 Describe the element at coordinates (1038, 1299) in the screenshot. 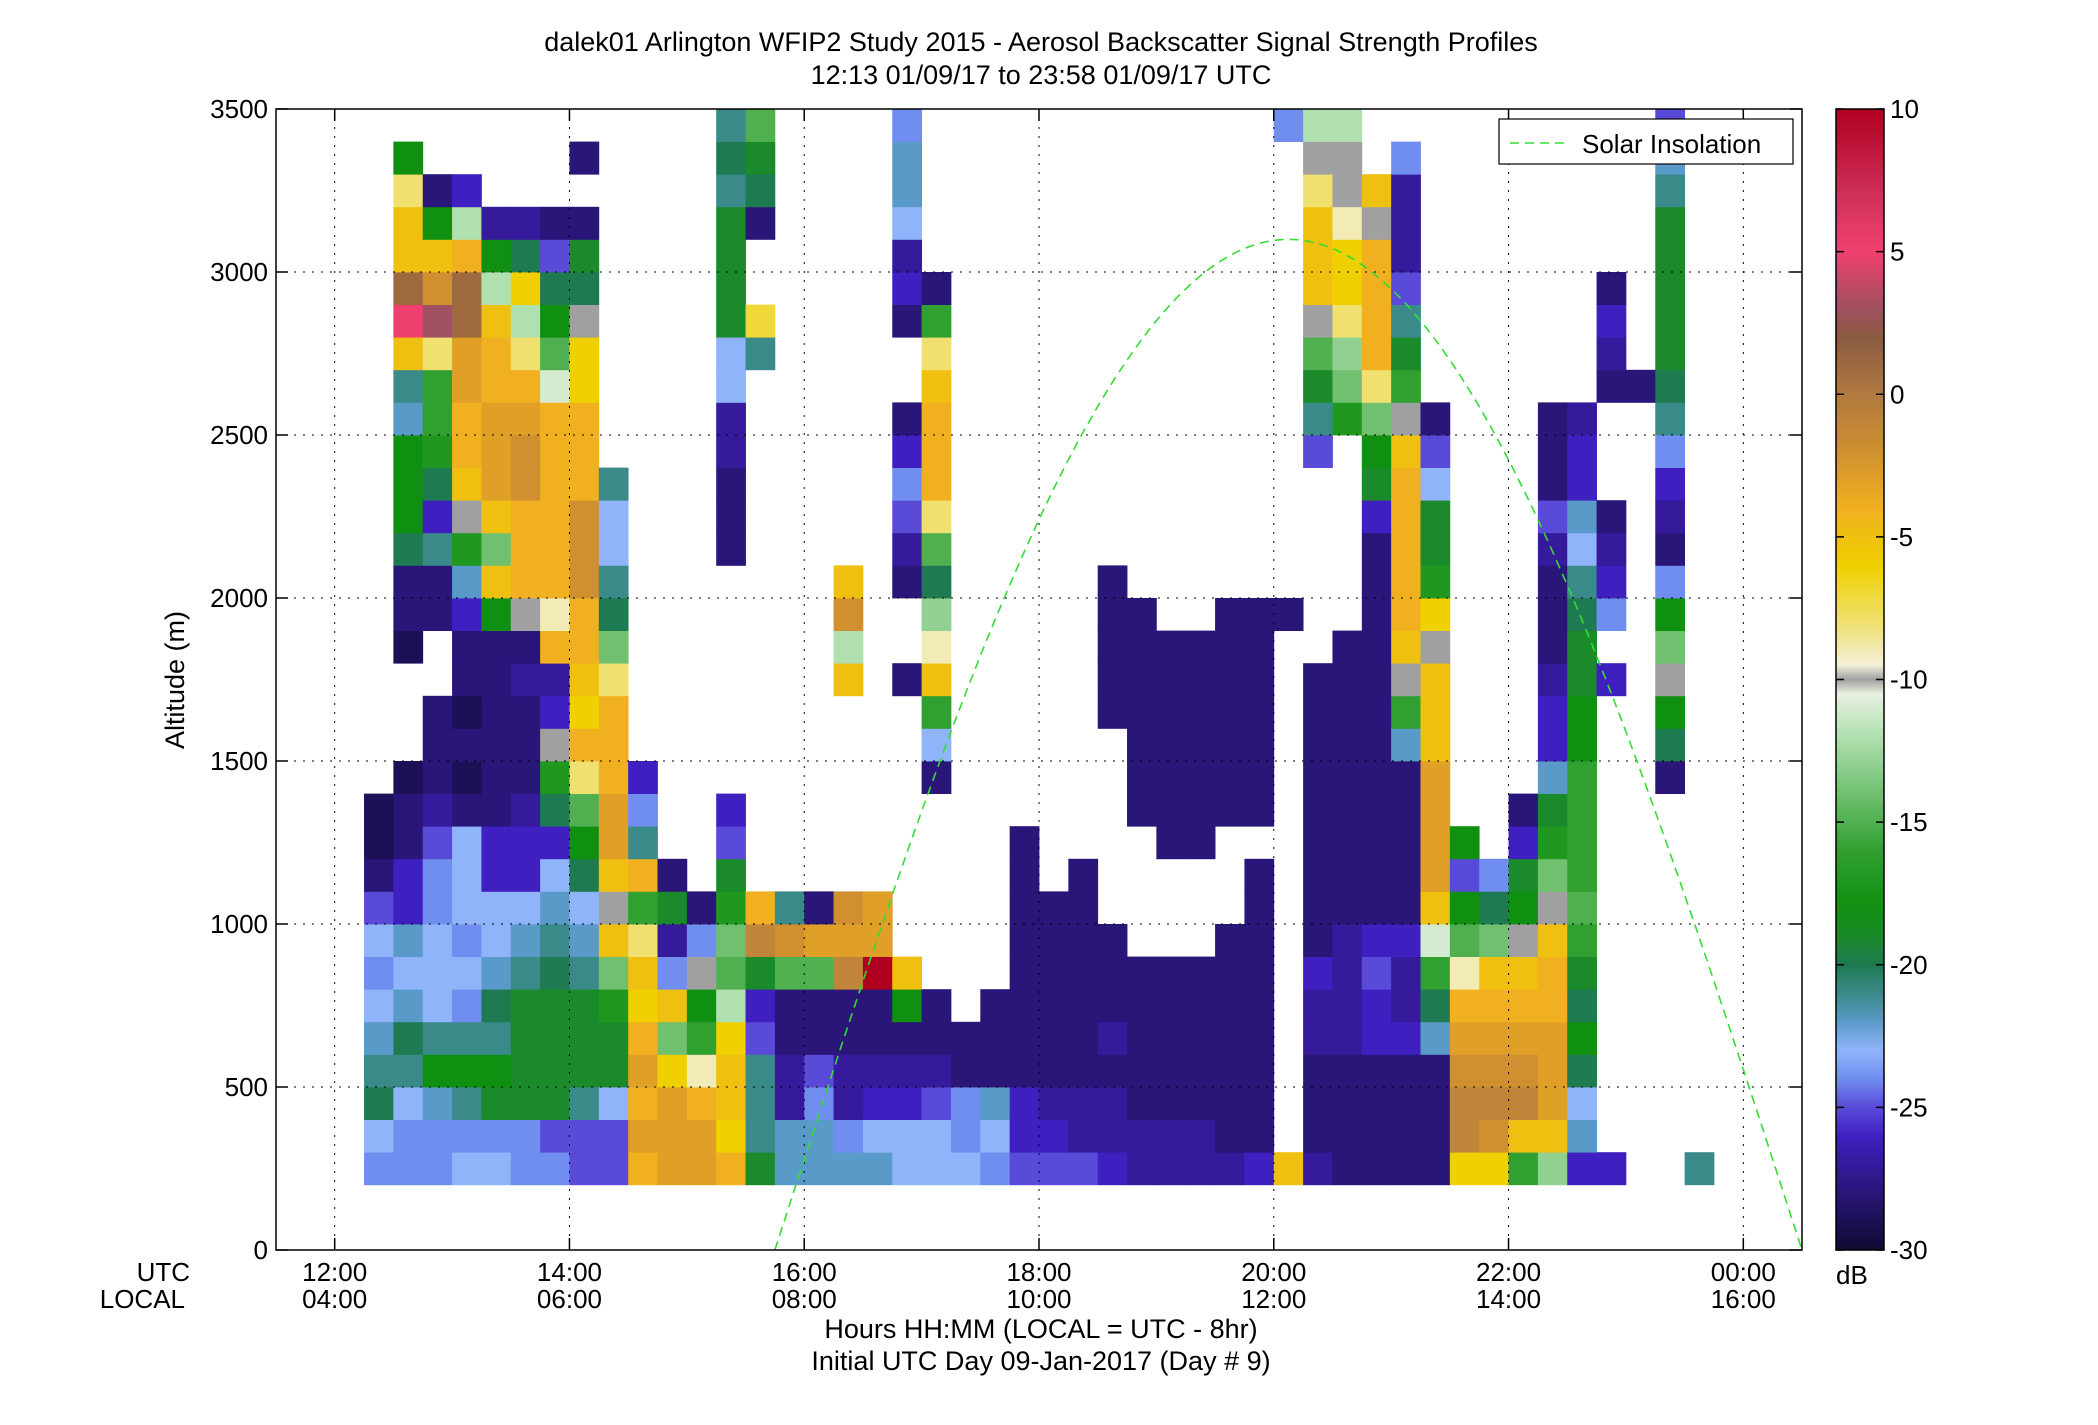

I see `local-tick-label: 10:00` at that location.